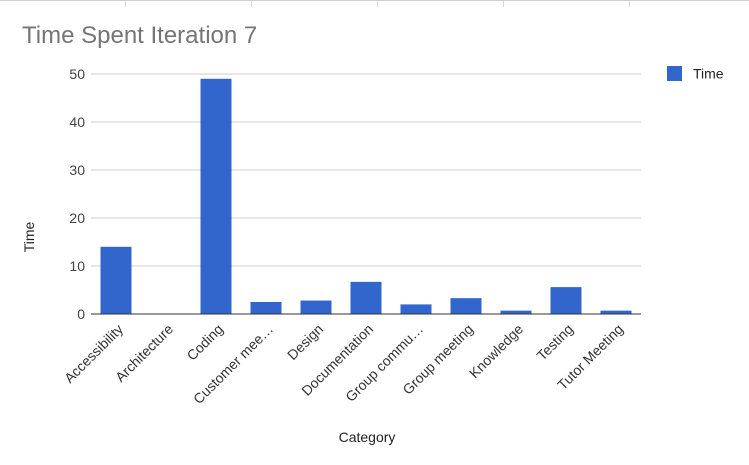  What do you see at coordinates (77, 266) in the screenshot?
I see `y-tick-label: 10` at bounding box center [77, 266].